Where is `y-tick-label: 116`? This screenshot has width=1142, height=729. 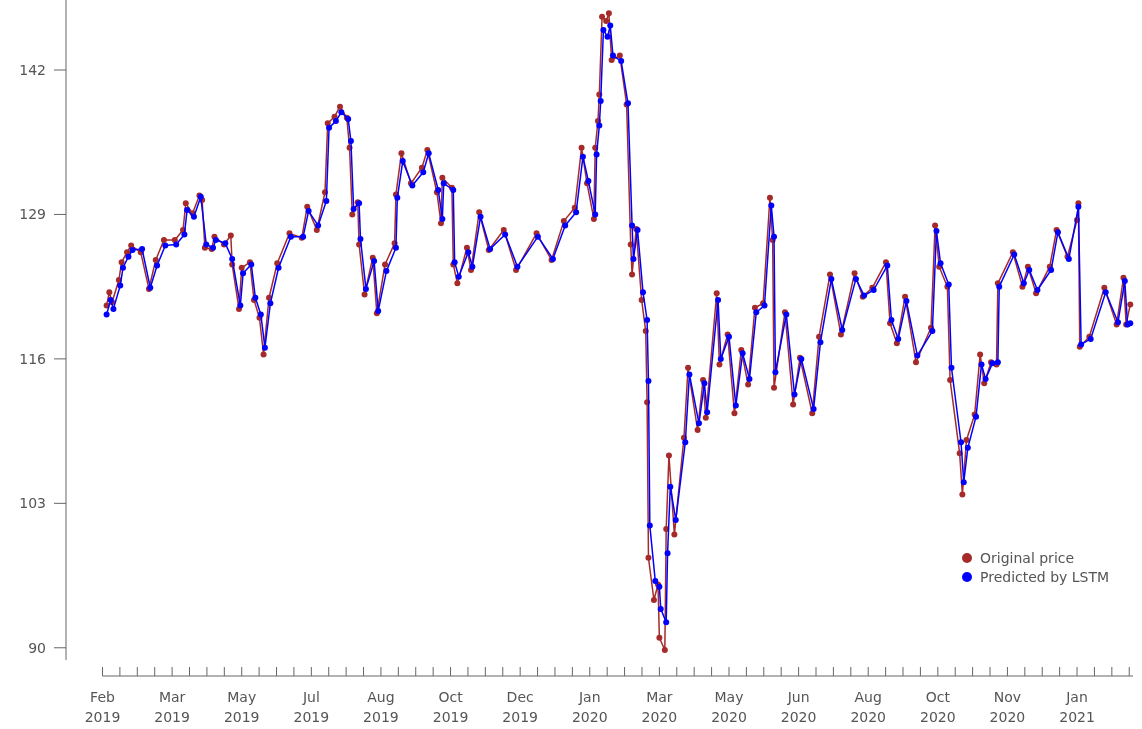
y-tick-label: 116 is located at coordinates (33, 358).